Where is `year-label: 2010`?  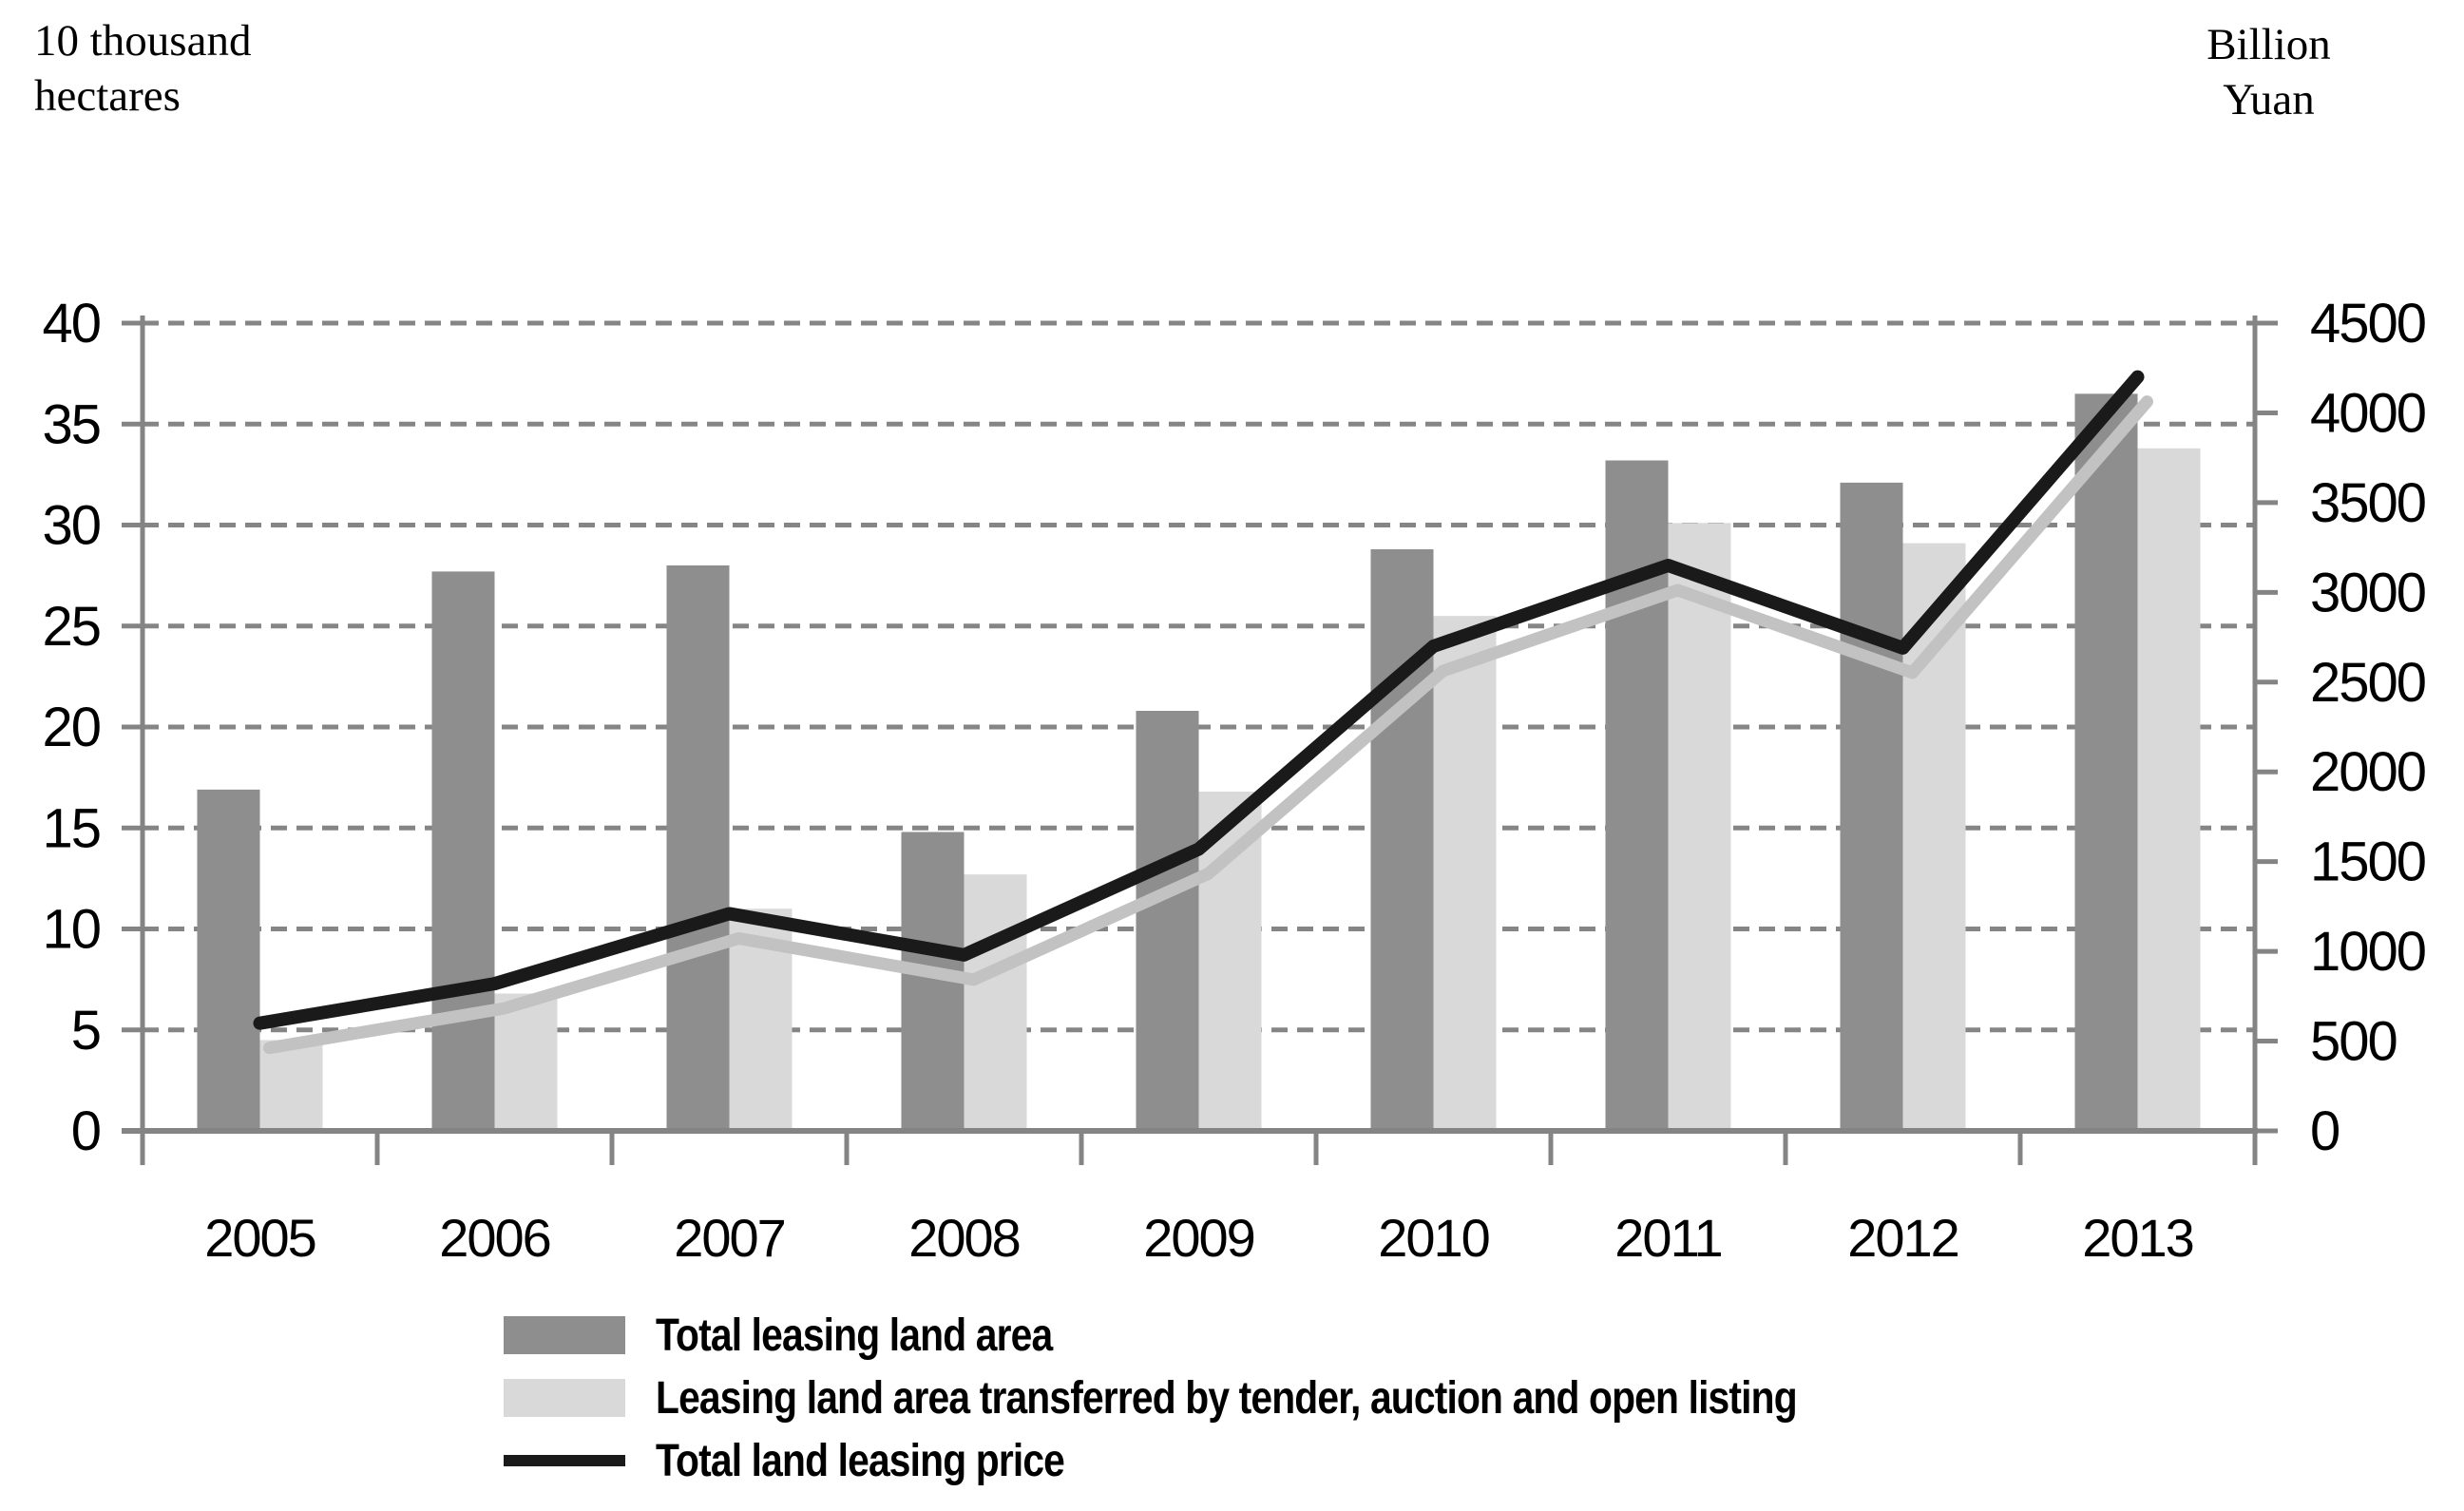
year-label: 2010 is located at coordinates (1433, 1238).